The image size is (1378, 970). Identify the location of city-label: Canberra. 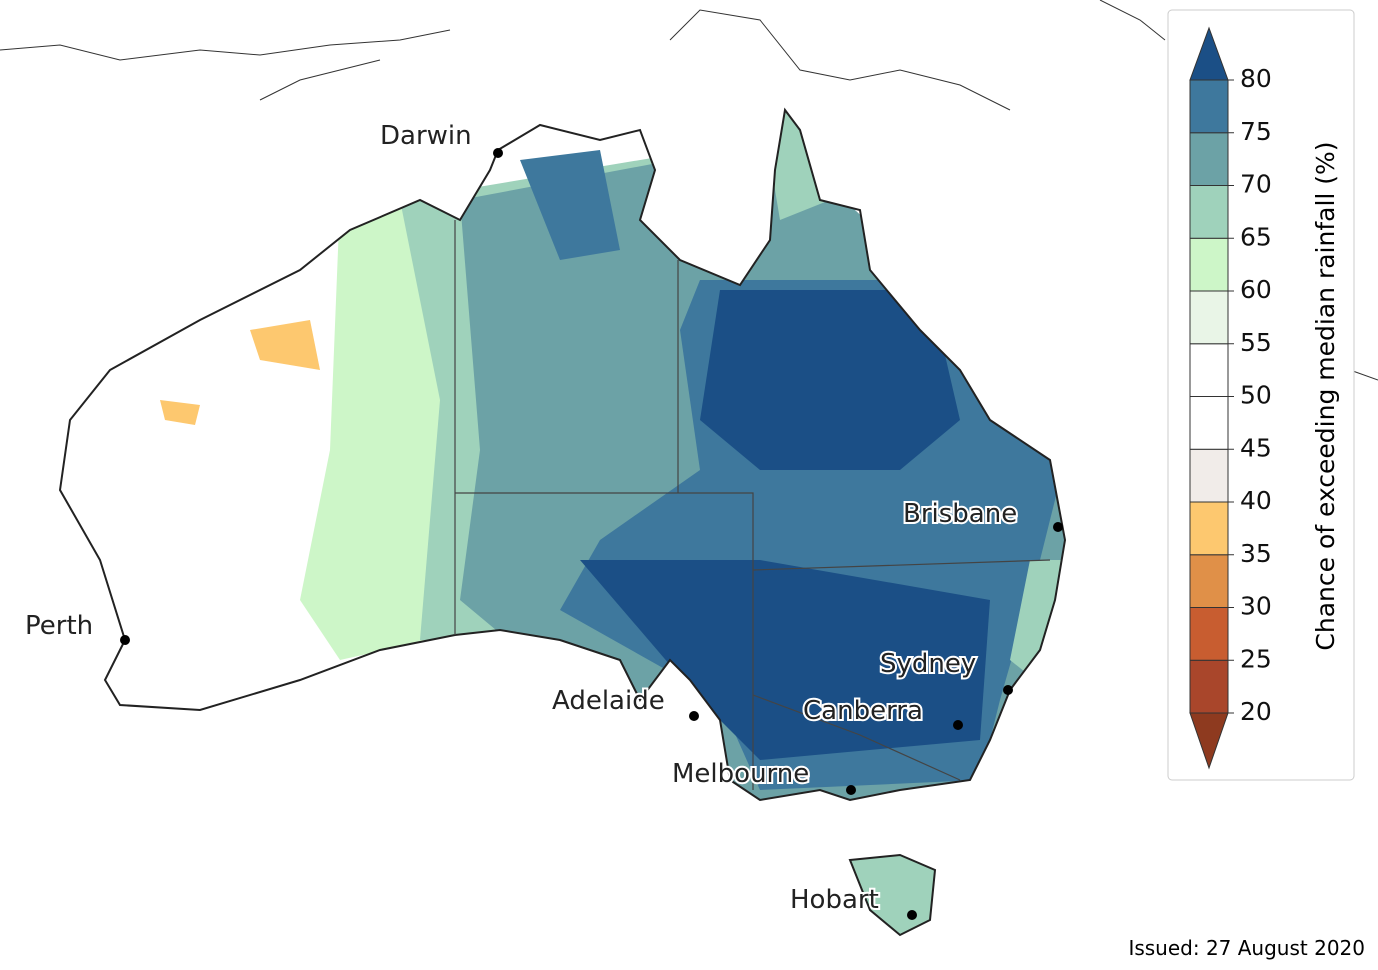
(863, 711).